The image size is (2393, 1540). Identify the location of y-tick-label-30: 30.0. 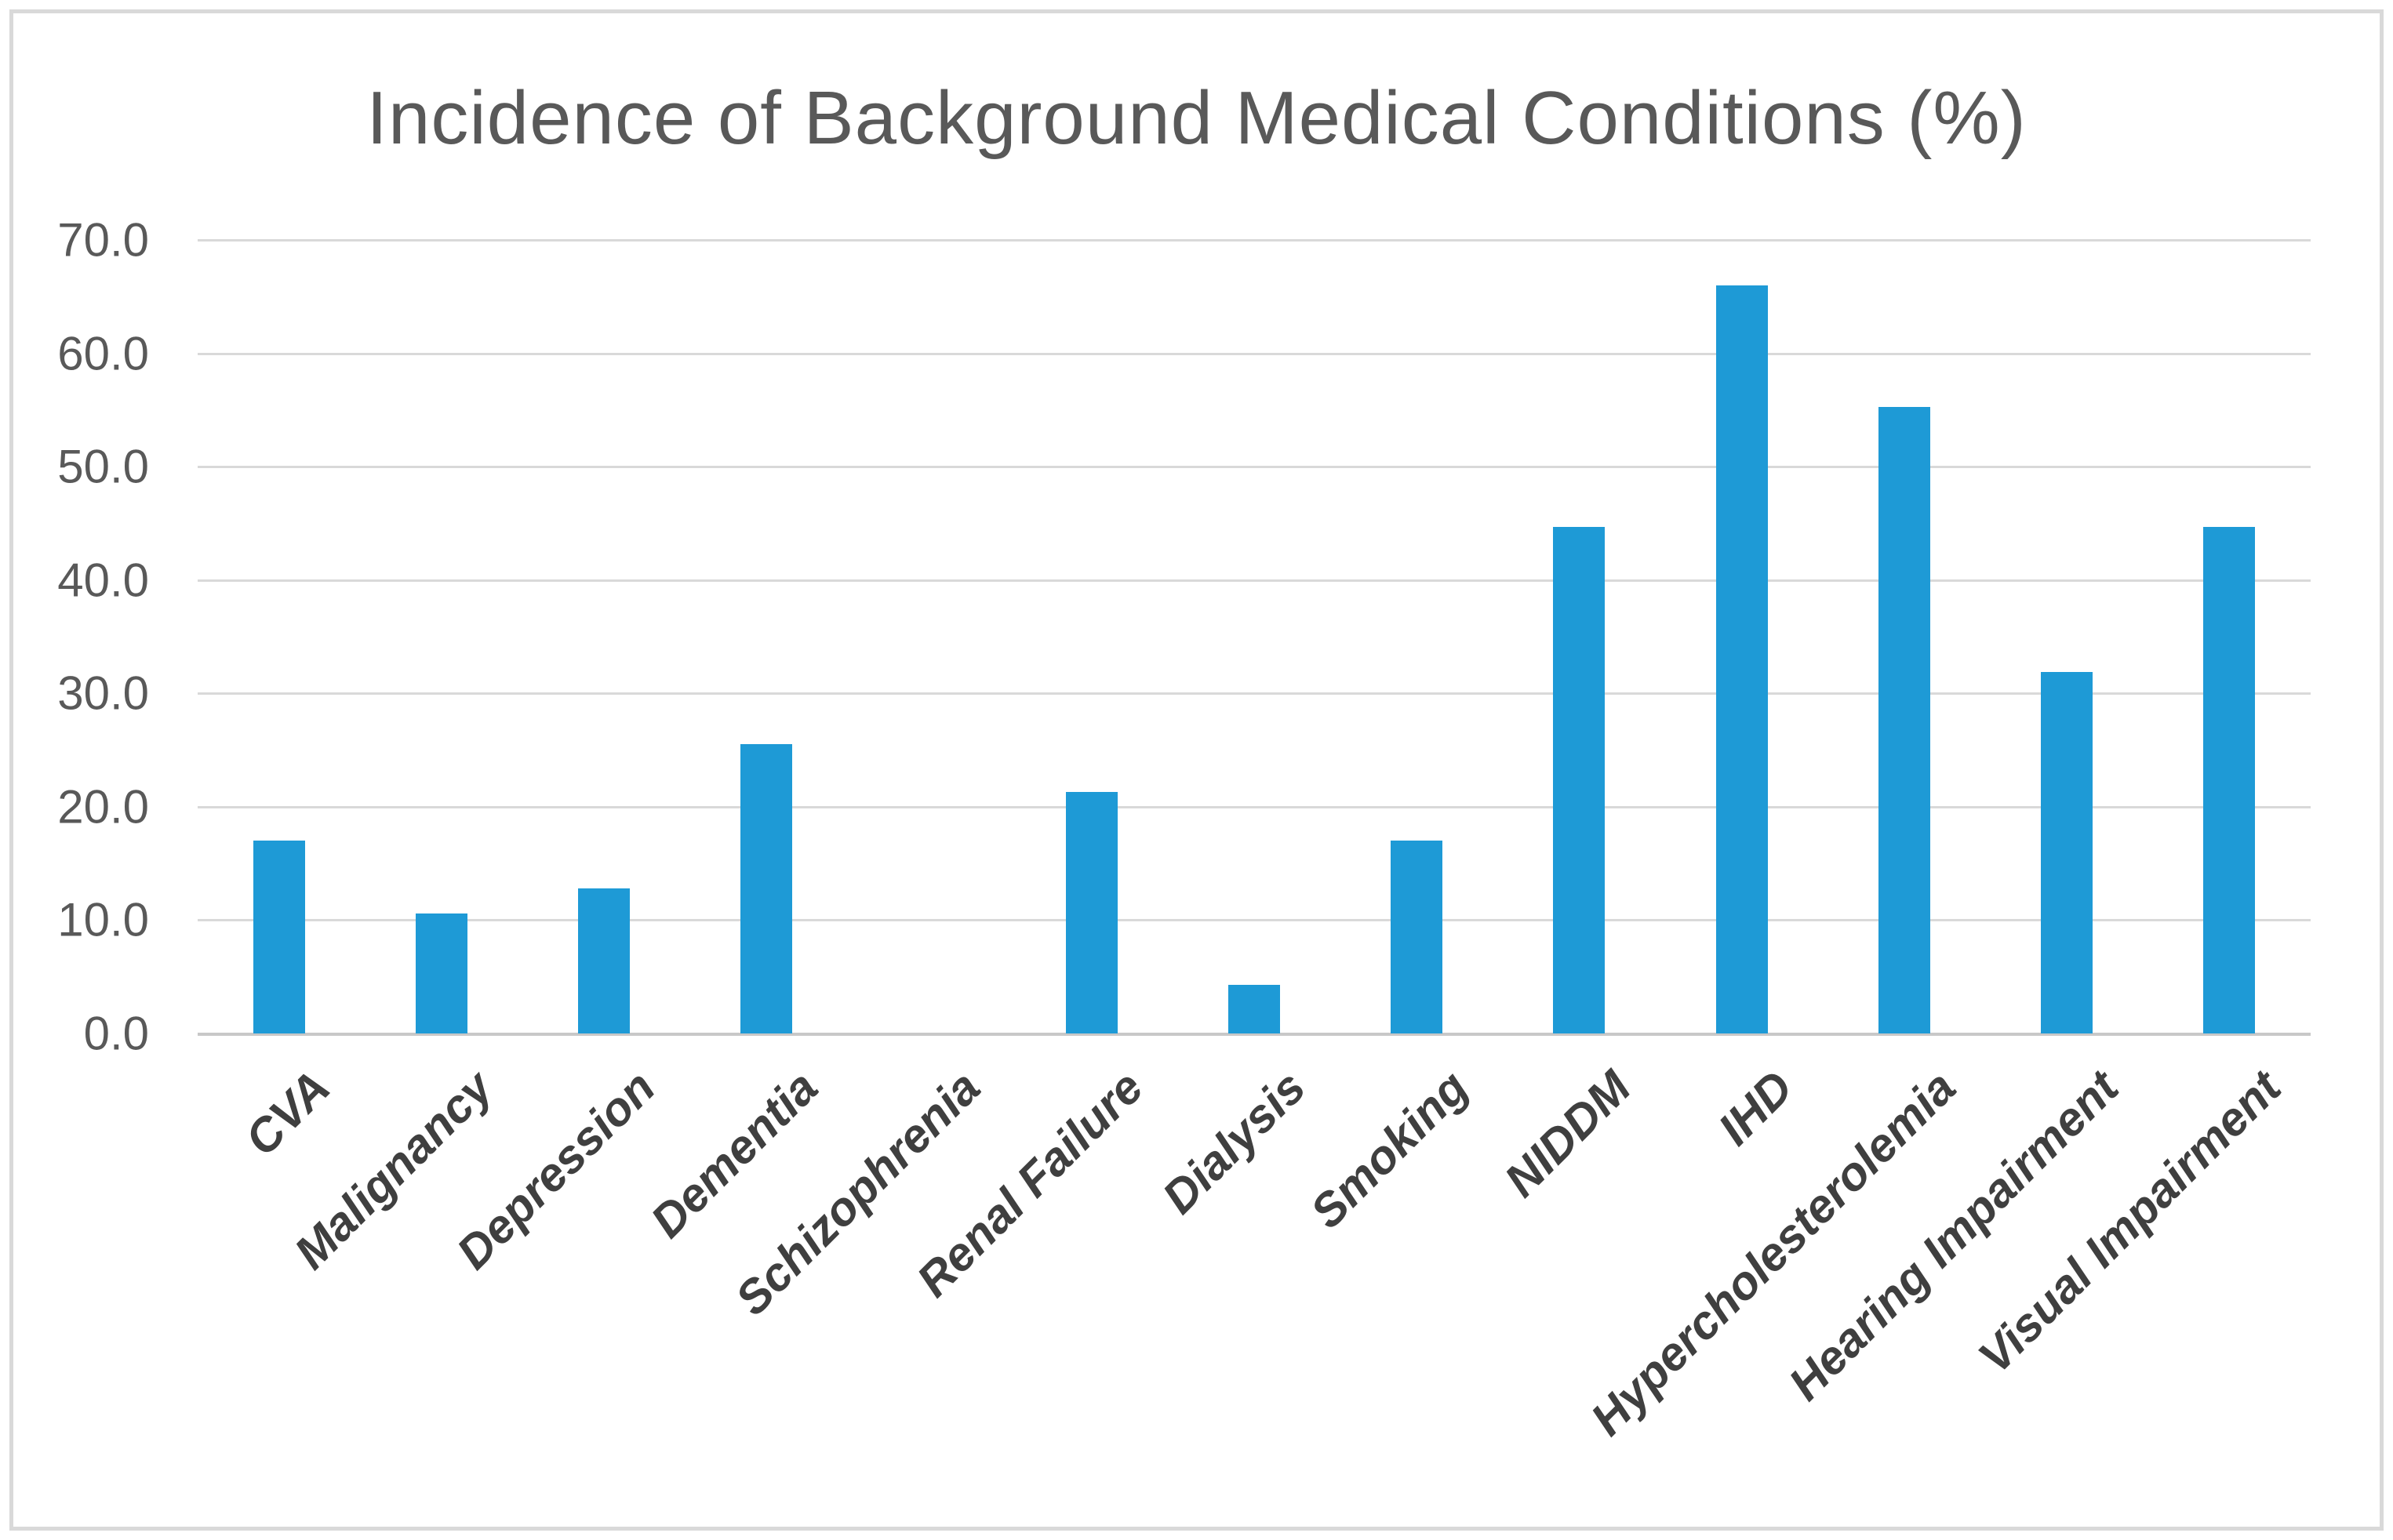
(103, 693).